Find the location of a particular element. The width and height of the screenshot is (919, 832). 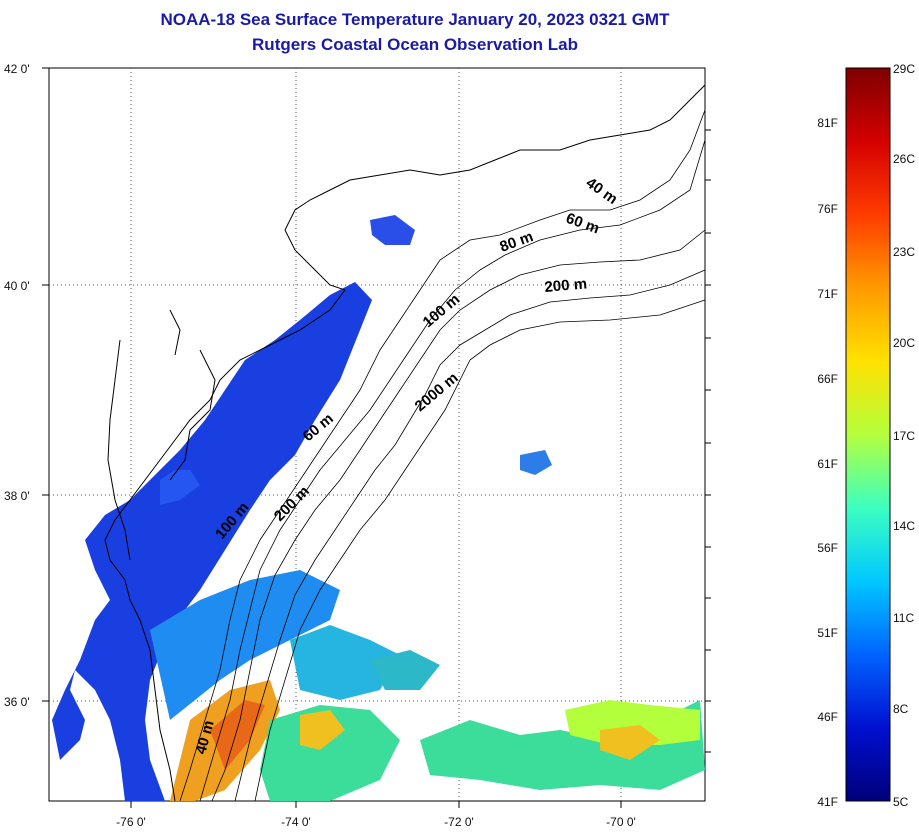

lon-label: -76 0' is located at coordinates (131, 822).